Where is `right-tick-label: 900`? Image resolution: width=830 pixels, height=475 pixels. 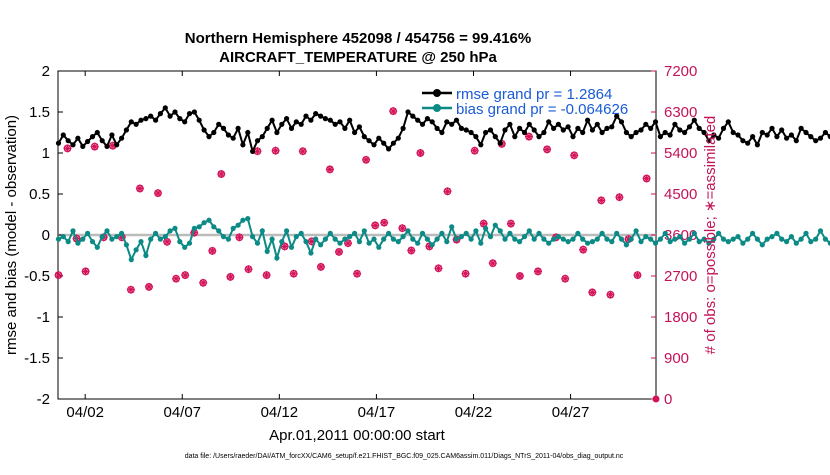 right-tick-label: 900 is located at coordinates (676, 358).